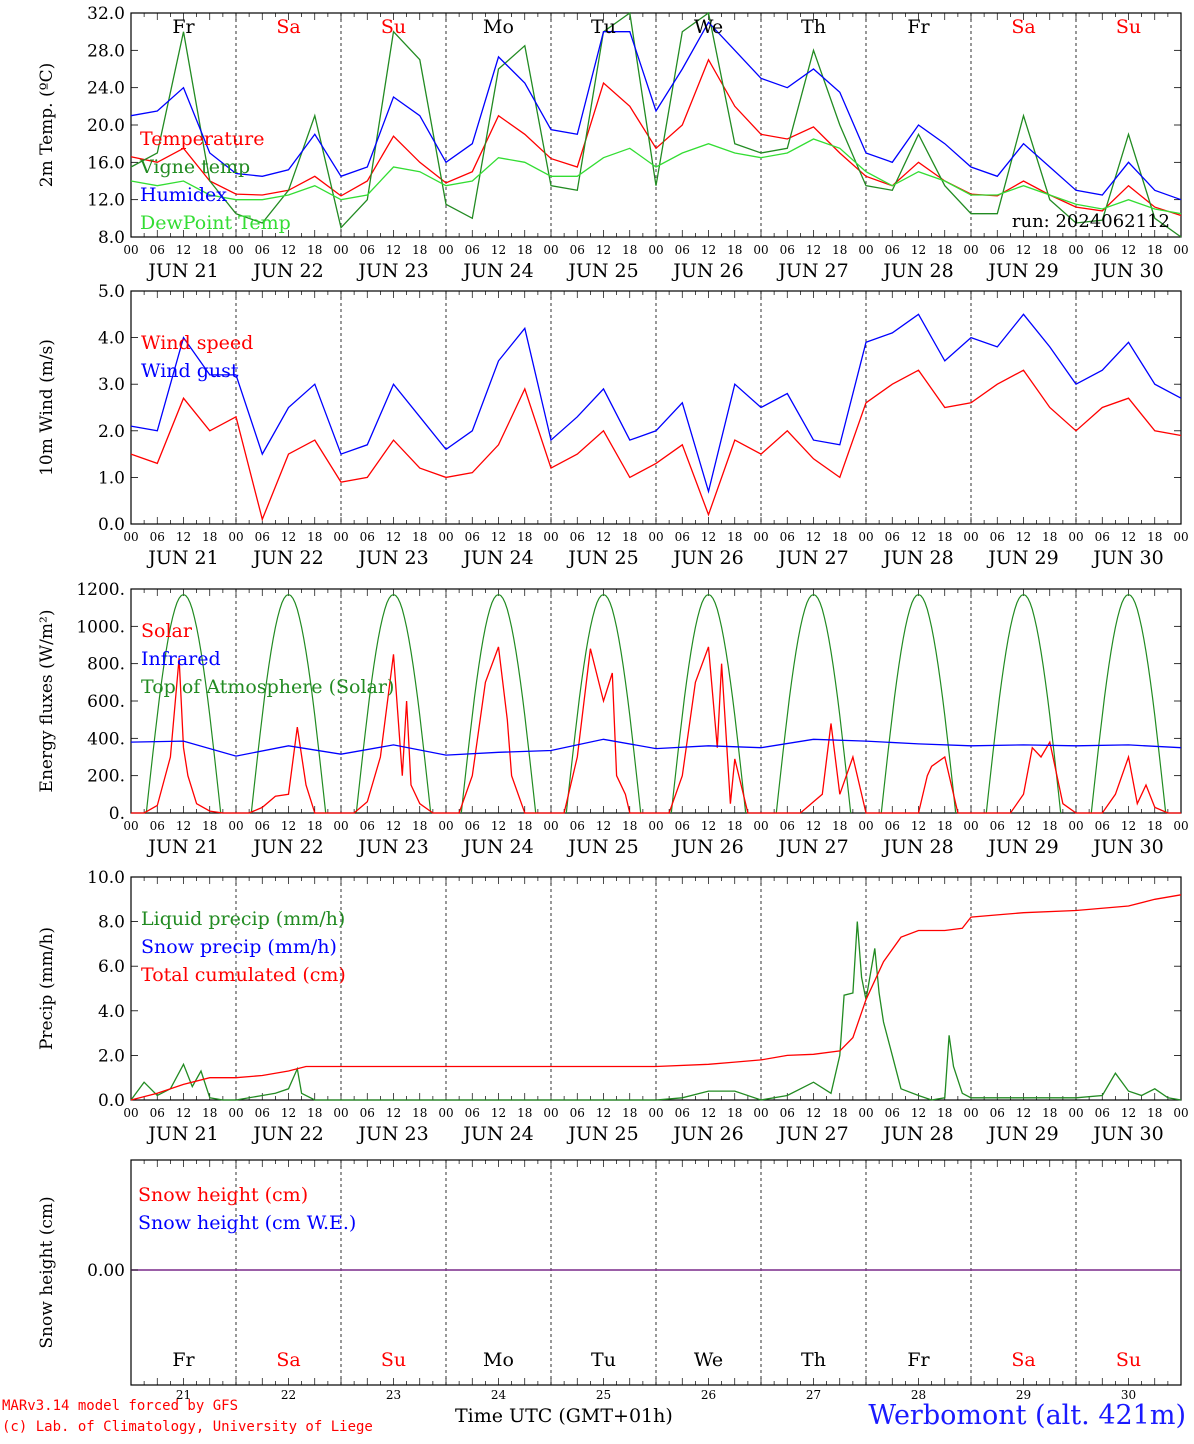 The image size is (1194, 1444). I want to click on precip-date-label: JUN 28, so click(917, 1134).